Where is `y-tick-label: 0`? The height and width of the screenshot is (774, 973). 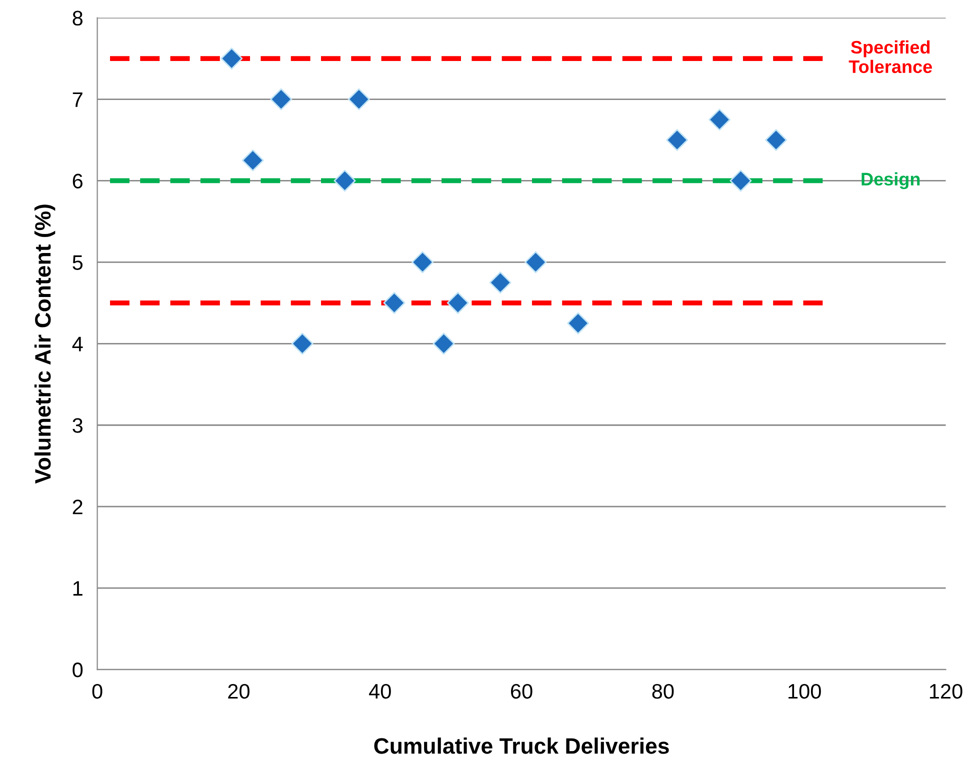
y-tick-label: 0 is located at coordinates (77, 670).